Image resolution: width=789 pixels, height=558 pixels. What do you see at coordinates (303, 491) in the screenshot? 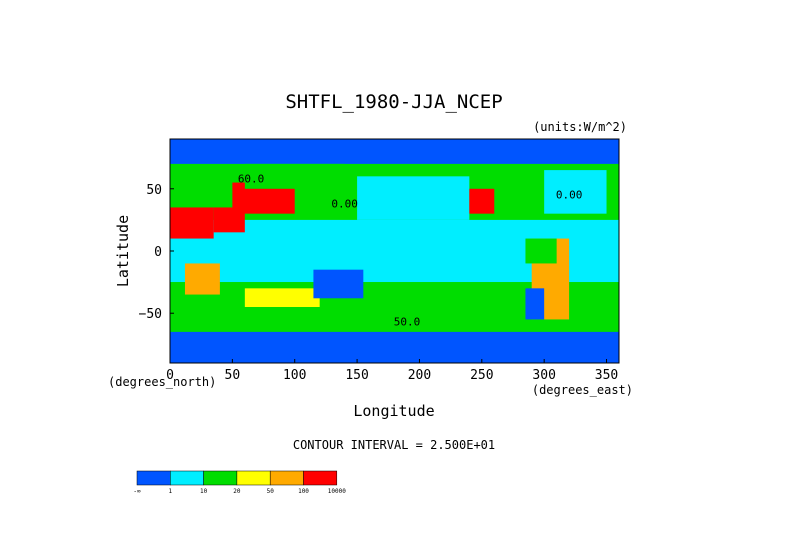
I see `colorbar-label: 100` at bounding box center [303, 491].